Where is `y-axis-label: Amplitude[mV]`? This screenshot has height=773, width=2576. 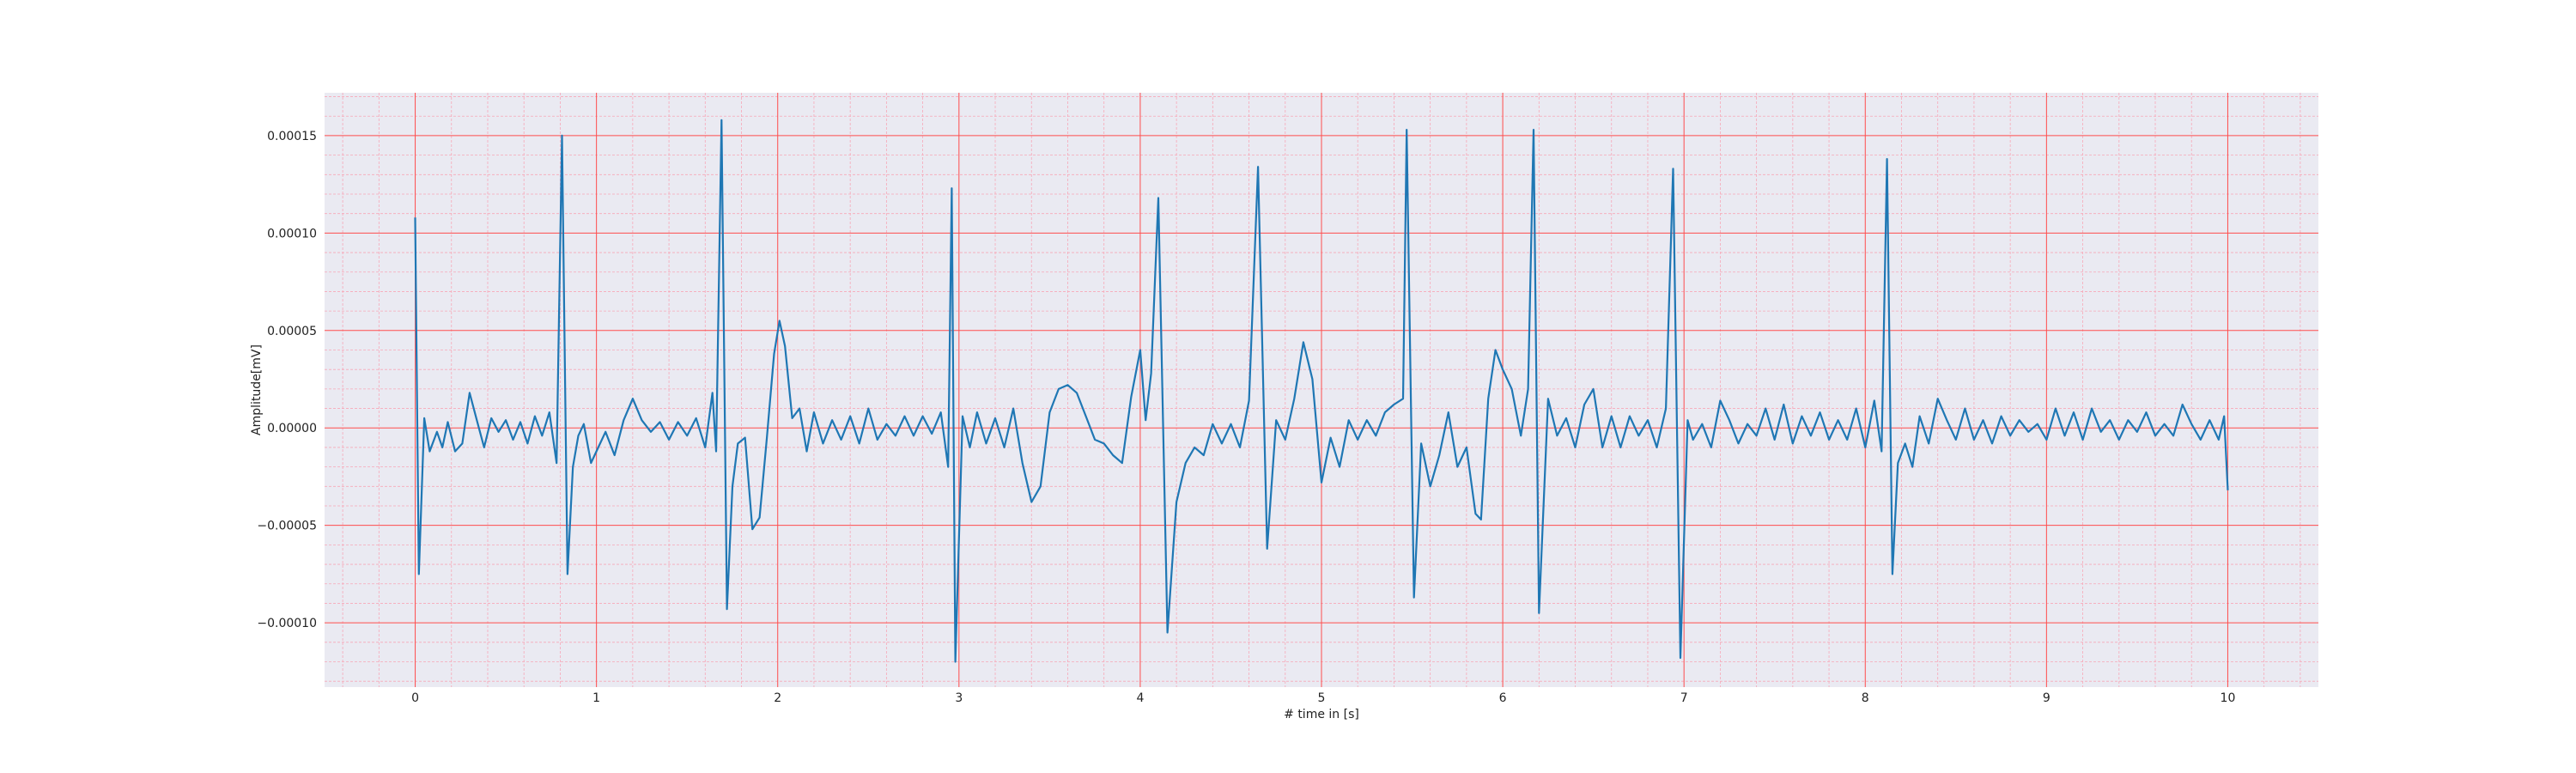
y-axis-label: Amplitude[mV] is located at coordinates (257, 389).